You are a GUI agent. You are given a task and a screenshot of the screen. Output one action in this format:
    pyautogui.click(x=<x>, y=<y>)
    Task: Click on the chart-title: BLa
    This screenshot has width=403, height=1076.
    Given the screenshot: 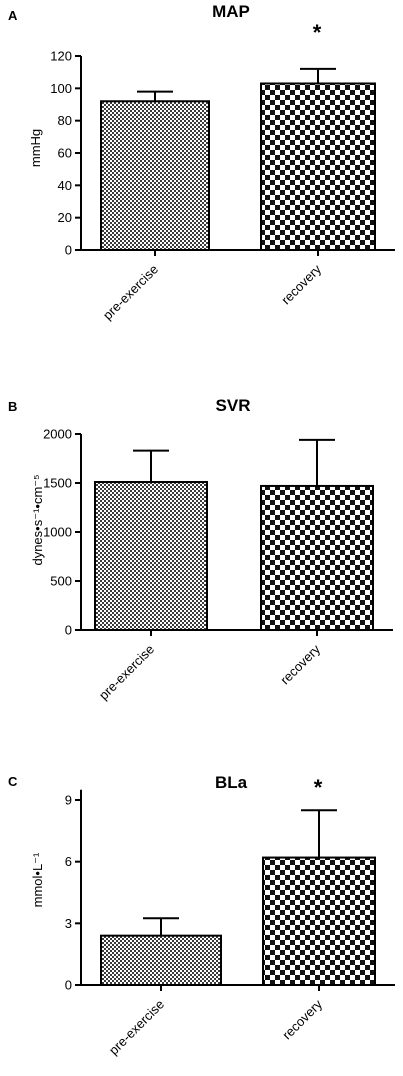 What is the action you would take?
    pyautogui.click(x=231, y=782)
    